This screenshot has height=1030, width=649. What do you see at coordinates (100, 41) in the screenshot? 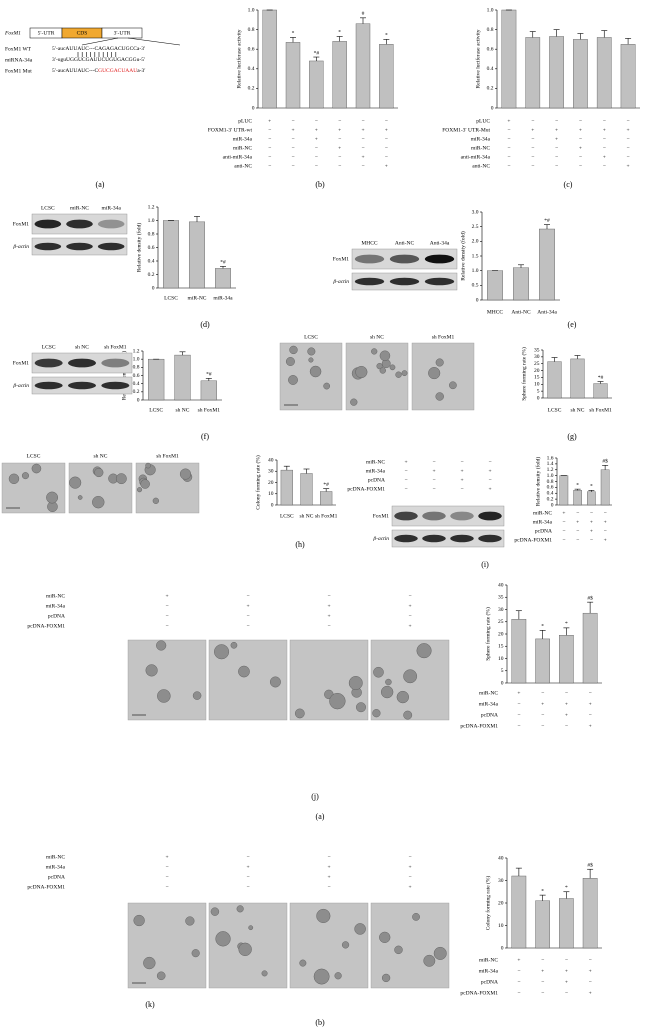
I see `callout-line` at bounding box center [100, 41].